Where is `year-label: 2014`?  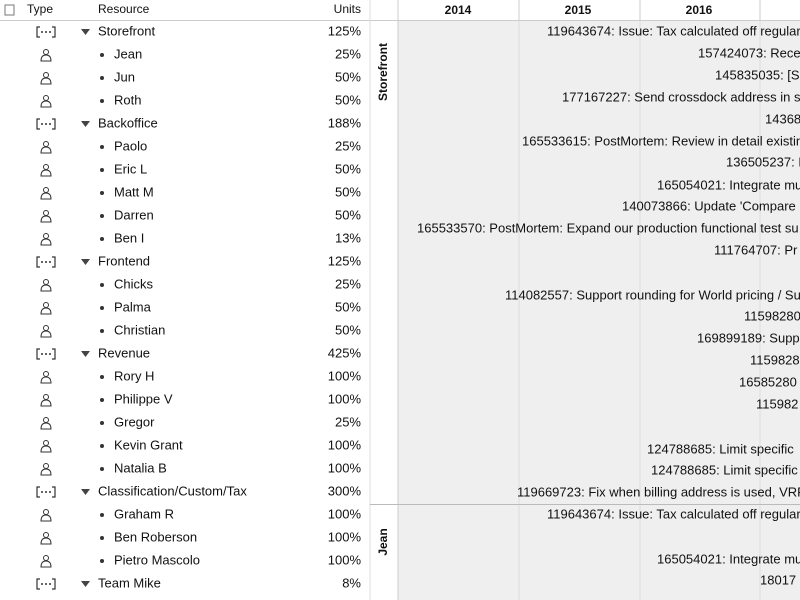
year-label: 2014 is located at coordinates (458, 10).